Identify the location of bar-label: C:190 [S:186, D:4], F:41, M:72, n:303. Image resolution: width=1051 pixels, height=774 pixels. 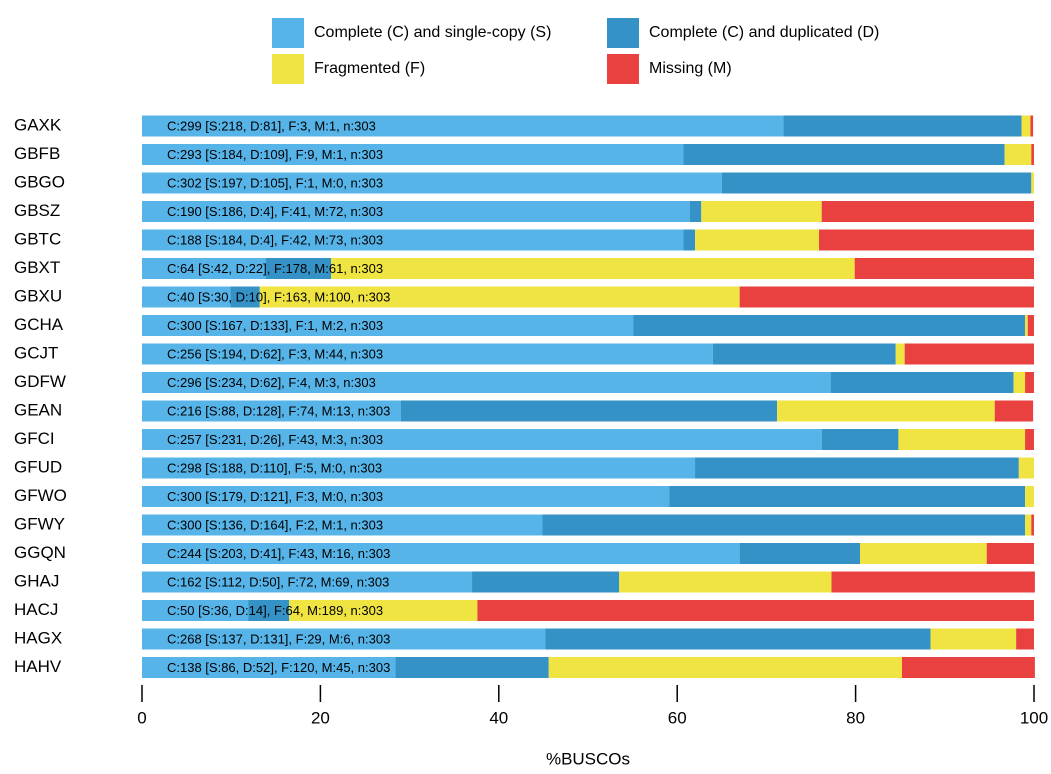
(275, 211).